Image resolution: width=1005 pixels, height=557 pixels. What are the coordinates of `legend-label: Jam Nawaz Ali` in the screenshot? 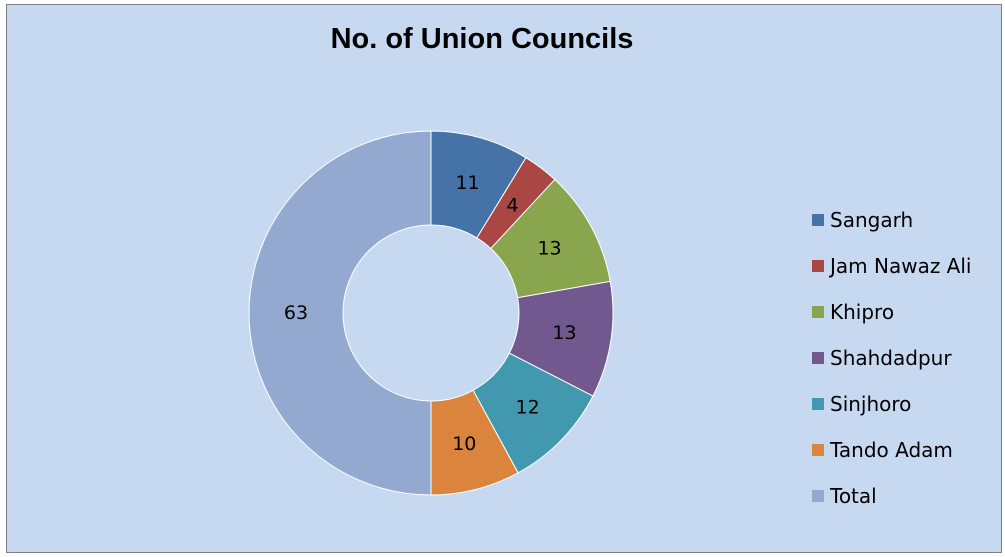 It's located at (901, 266).